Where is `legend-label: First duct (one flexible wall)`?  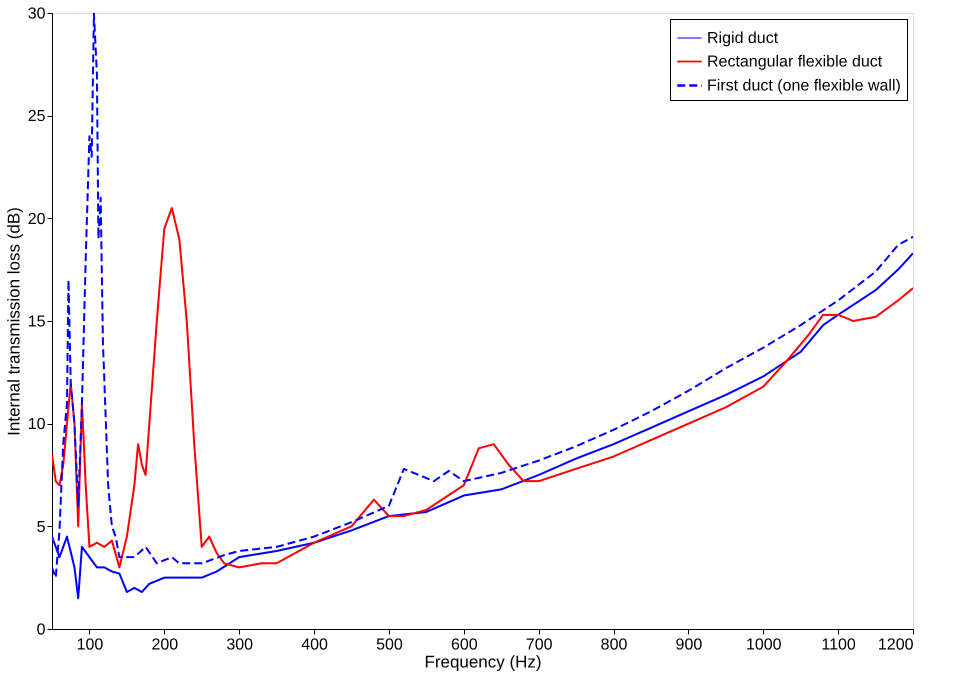 legend-label: First duct (one flexible wall) is located at coordinates (804, 86).